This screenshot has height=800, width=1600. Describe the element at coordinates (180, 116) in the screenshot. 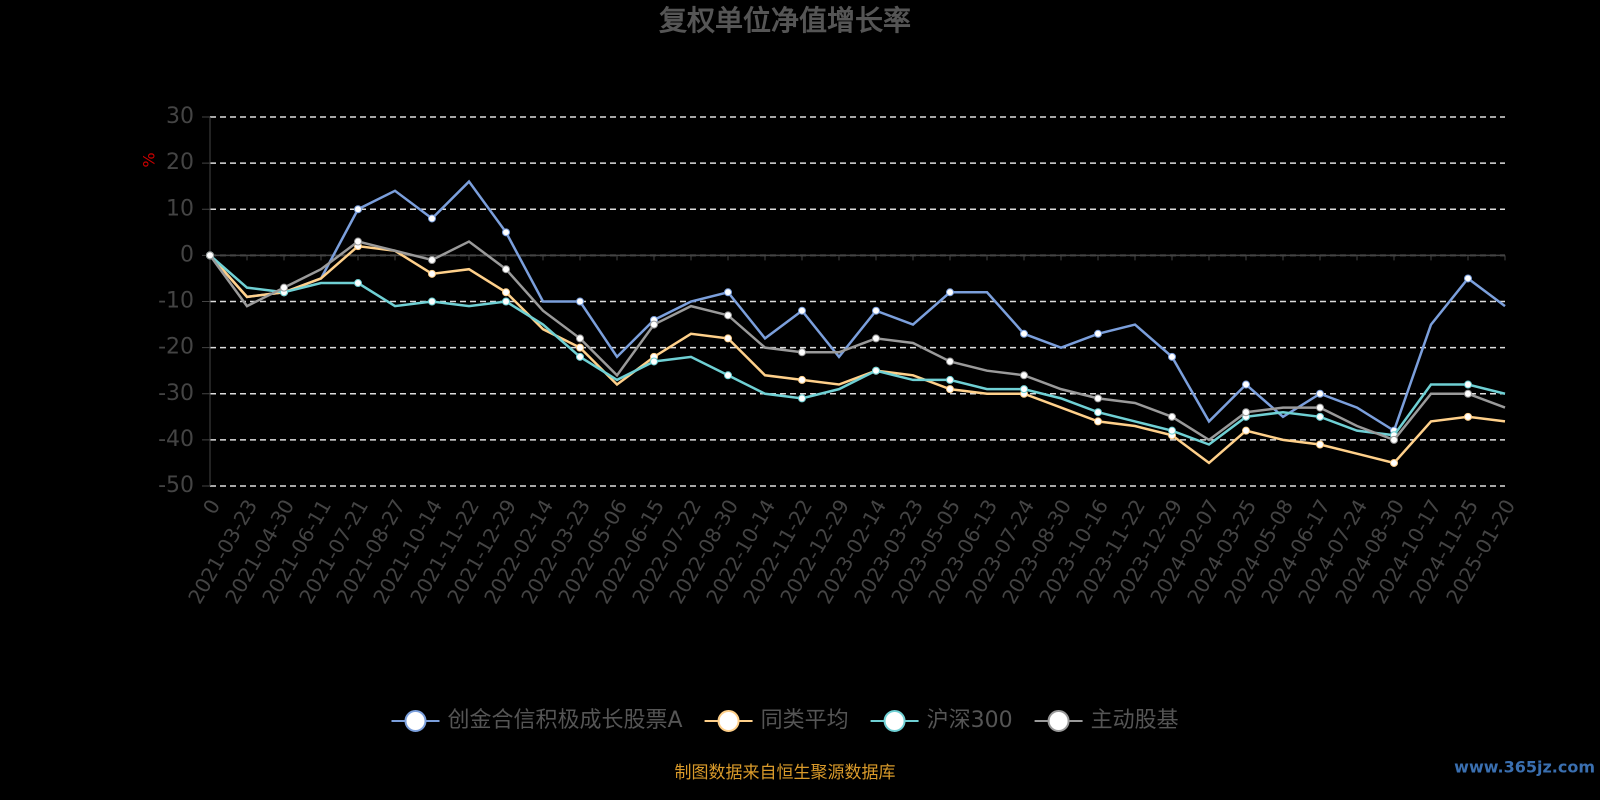

I see `y-tick-label: 30` at that location.